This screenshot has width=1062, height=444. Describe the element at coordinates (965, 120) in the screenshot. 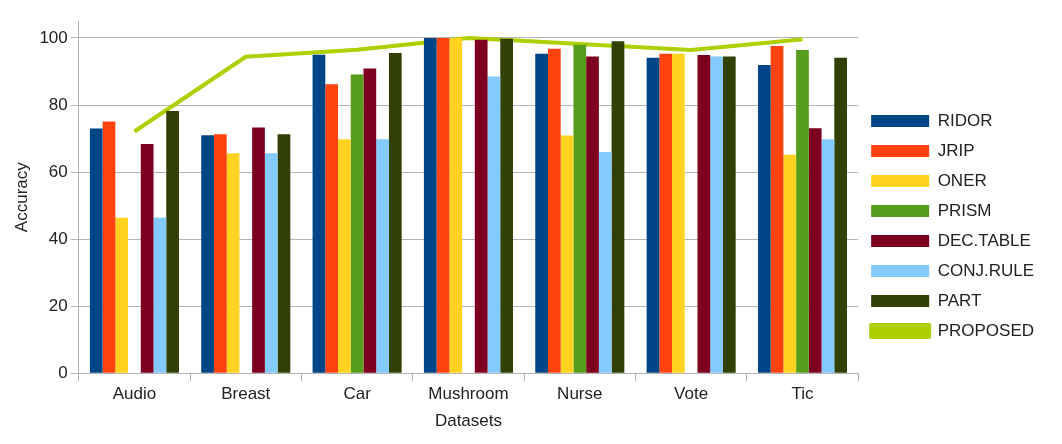

I see `legend-label: RIDOR` at that location.